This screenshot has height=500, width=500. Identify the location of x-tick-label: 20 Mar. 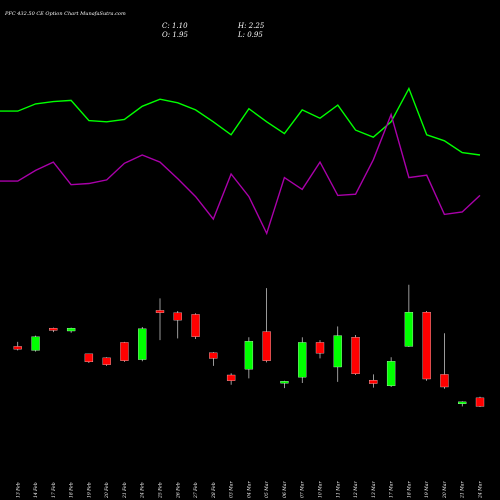
(445, 490).